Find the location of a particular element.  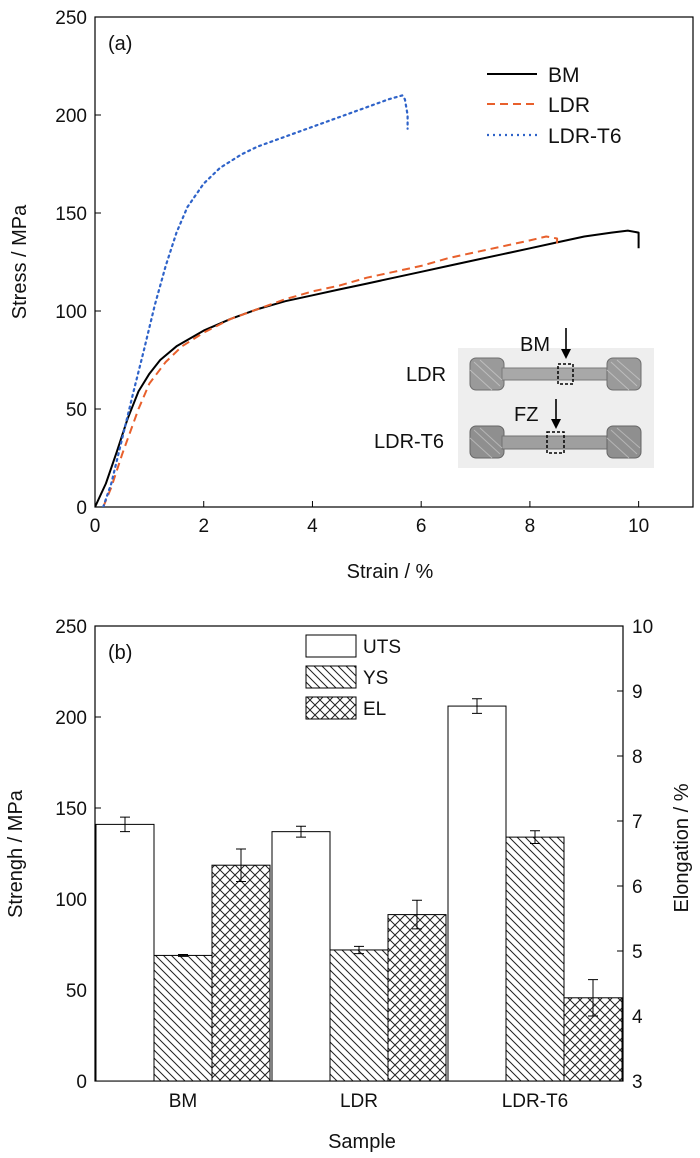

x-tick-label: 10 is located at coordinates (638, 526).